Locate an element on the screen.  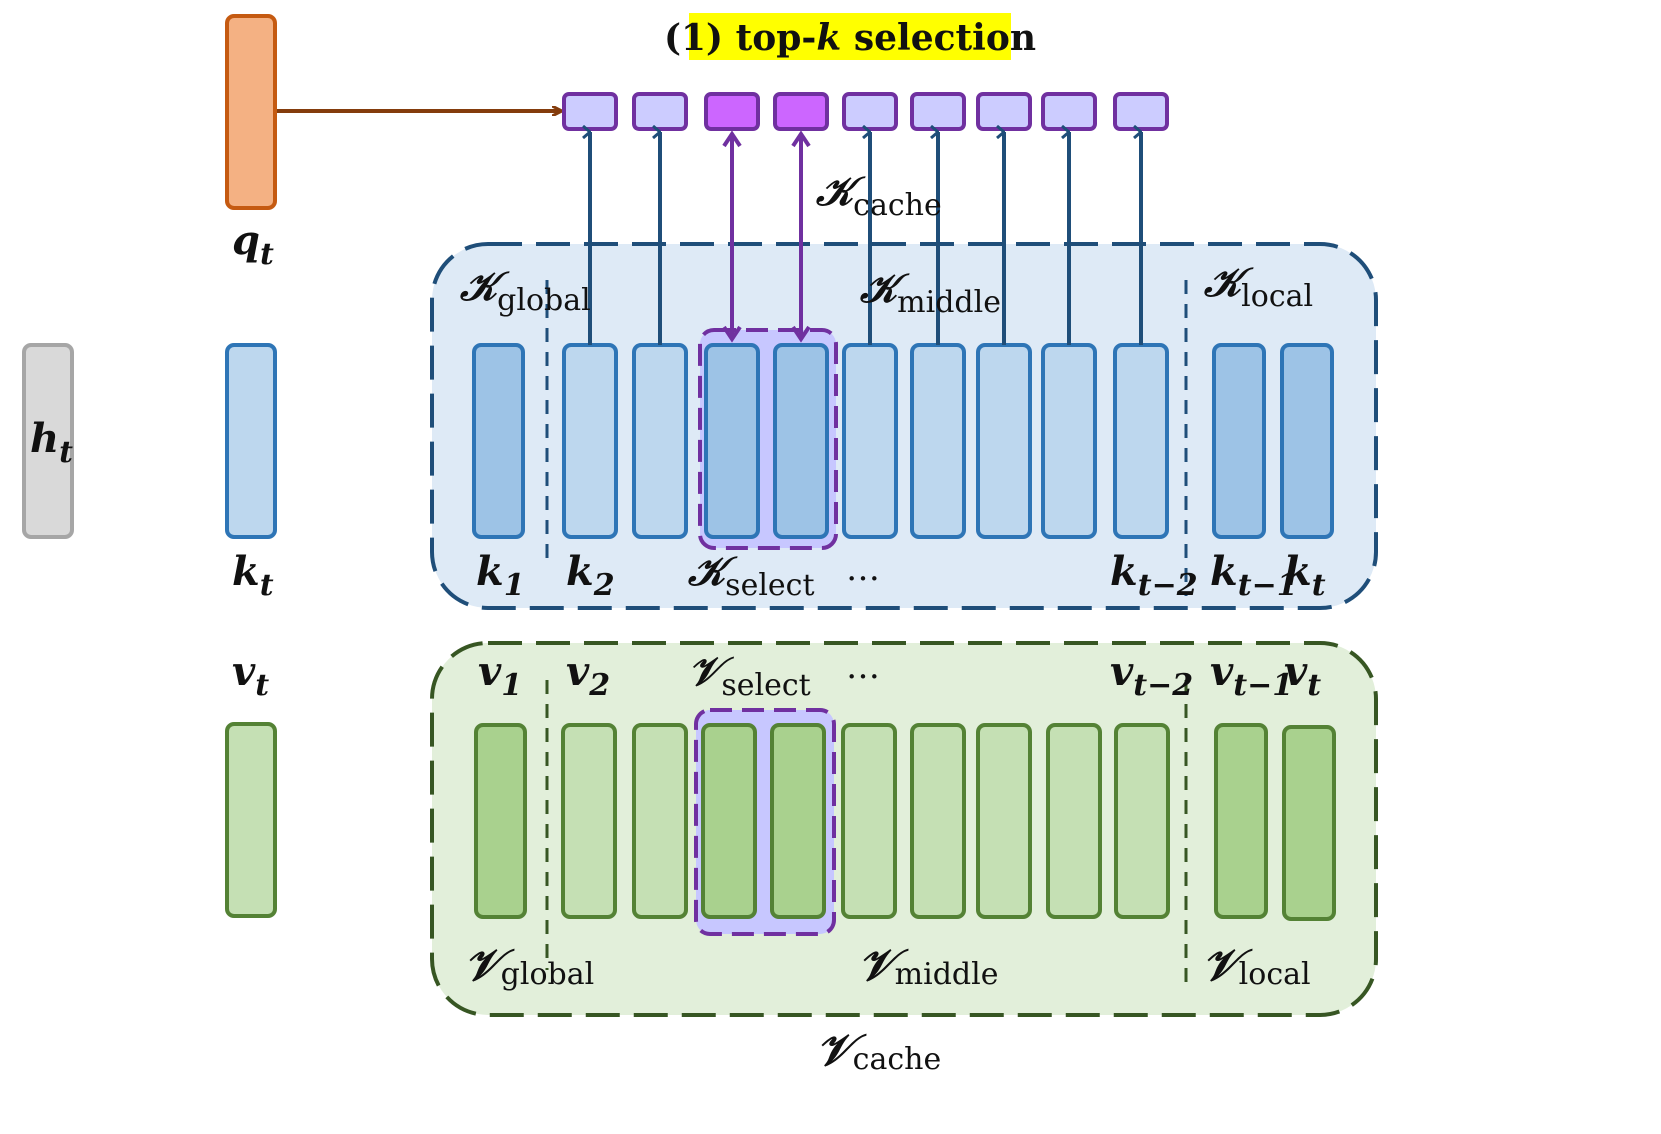
key-global-label: 𝒦global is located at coordinates (525, 290).